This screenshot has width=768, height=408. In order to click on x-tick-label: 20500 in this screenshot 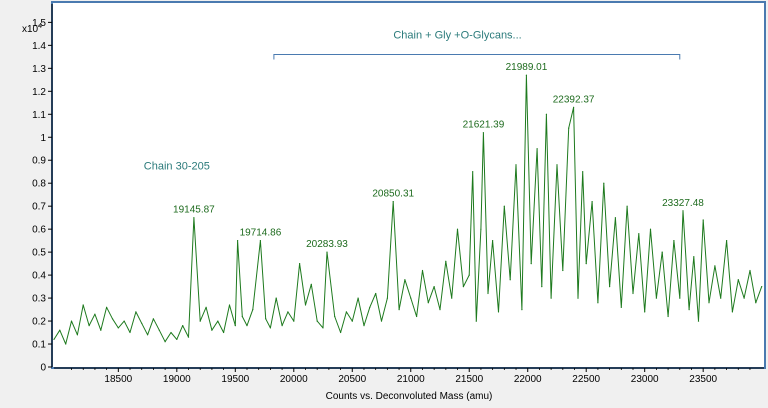, I will do `click(352, 379)`.